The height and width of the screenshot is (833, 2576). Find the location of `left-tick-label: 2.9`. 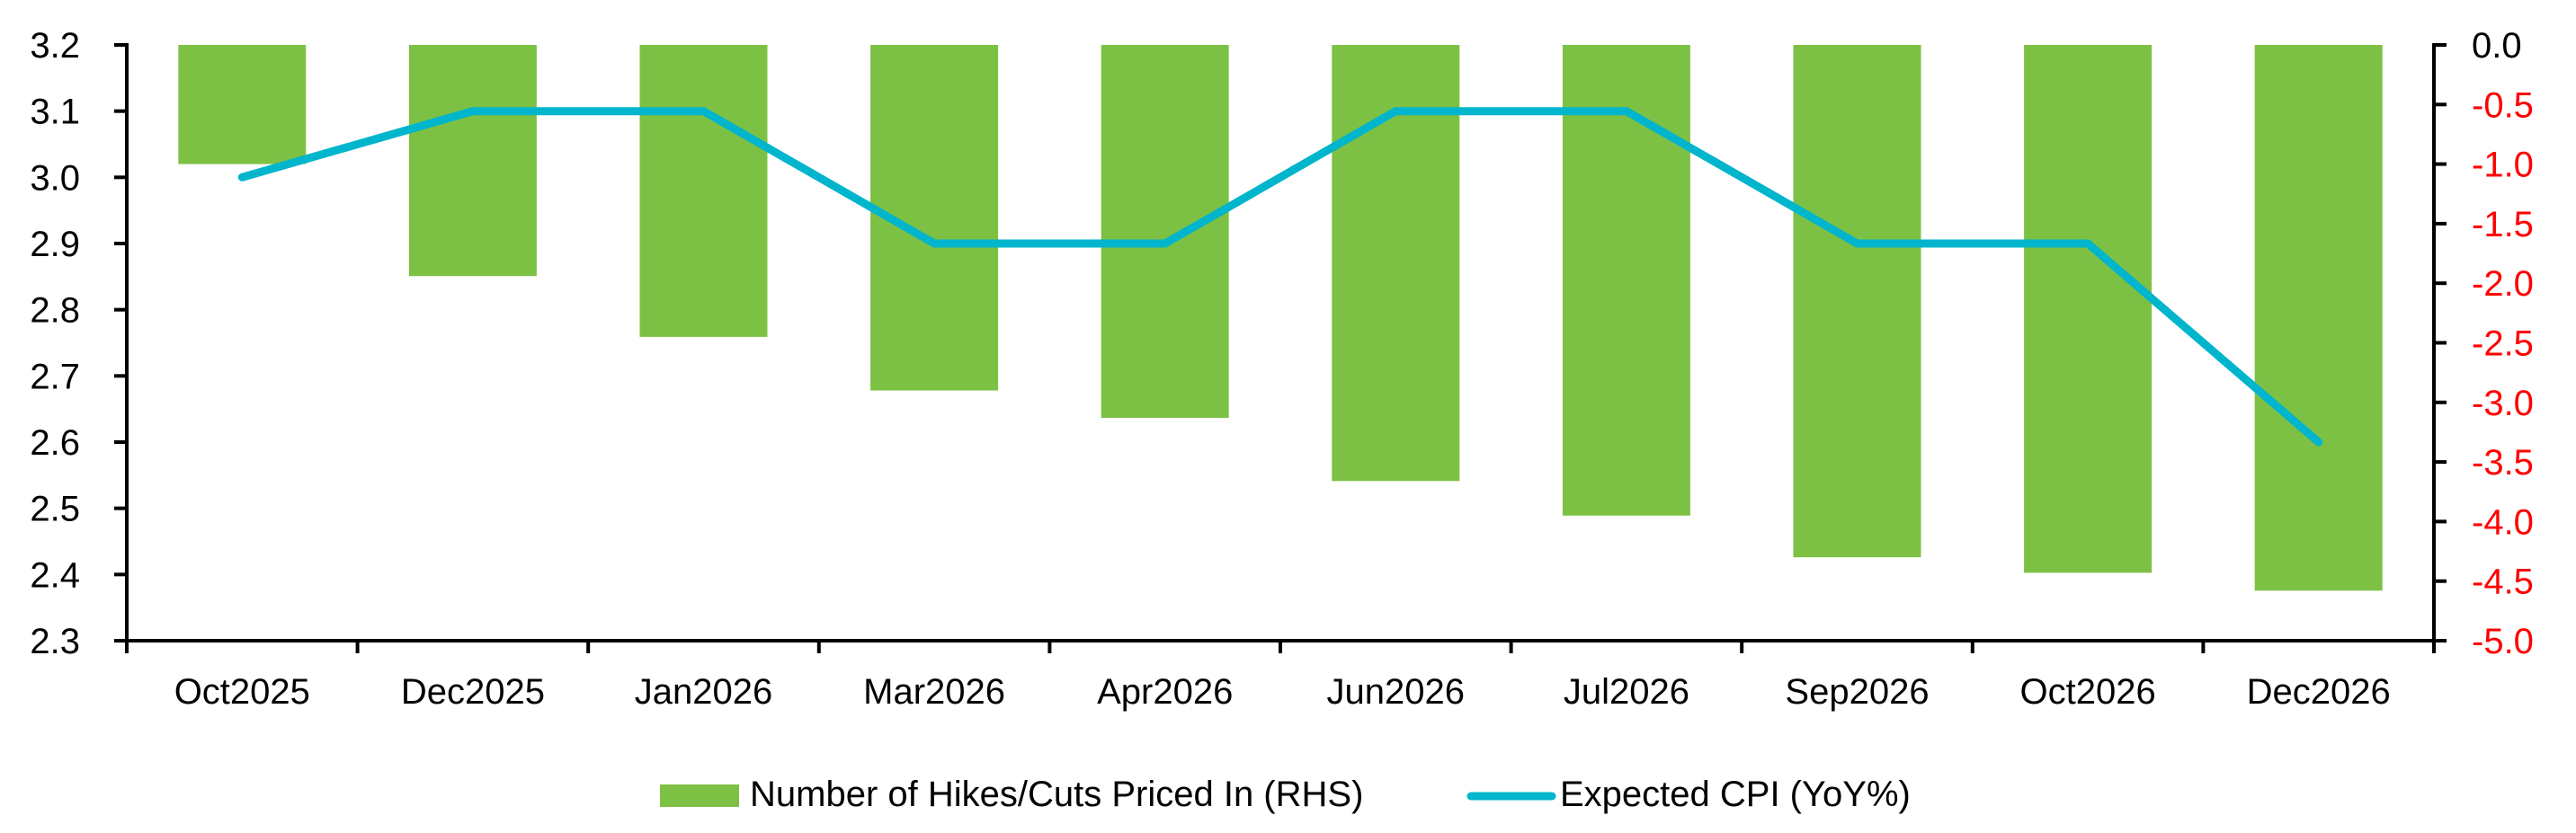

left-tick-label: 2.9 is located at coordinates (55, 244).